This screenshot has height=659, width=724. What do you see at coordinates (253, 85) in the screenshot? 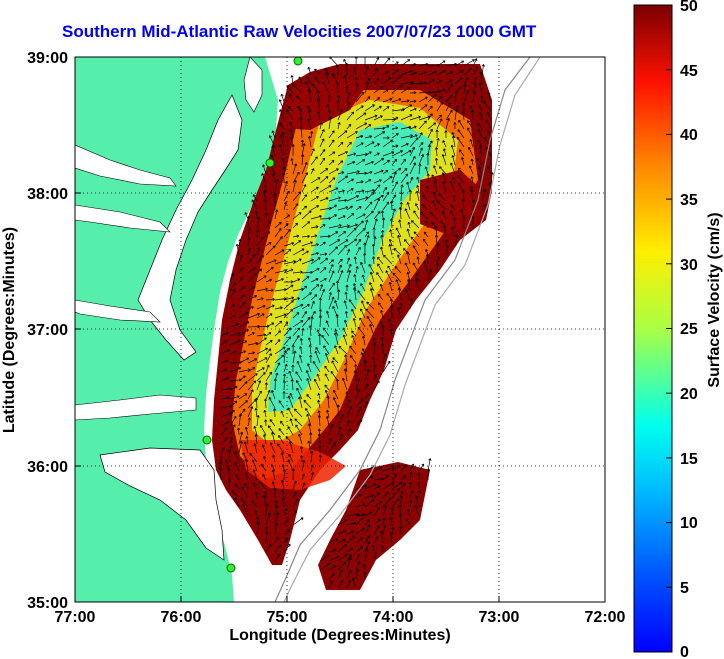
I see `delaware-bay` at bounding box center [253, 85].